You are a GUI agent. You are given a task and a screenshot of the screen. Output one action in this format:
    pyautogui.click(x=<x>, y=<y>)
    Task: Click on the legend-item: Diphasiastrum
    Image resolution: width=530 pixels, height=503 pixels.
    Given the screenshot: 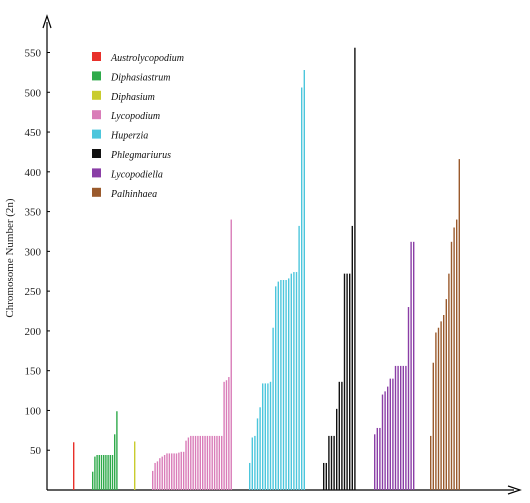 What is the action you would take?
    pyautogui.click(x=131, y=77)
    